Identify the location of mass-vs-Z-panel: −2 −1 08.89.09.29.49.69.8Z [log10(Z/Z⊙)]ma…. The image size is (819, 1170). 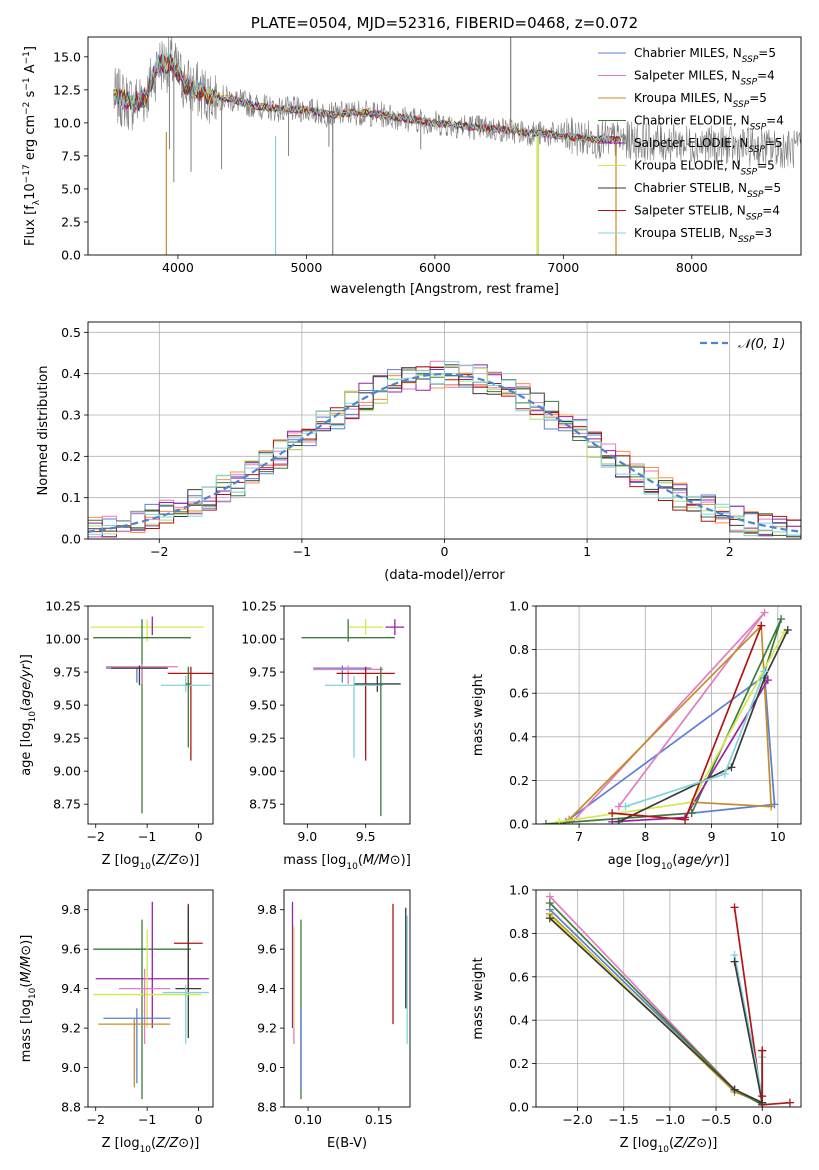
(116, 1022).